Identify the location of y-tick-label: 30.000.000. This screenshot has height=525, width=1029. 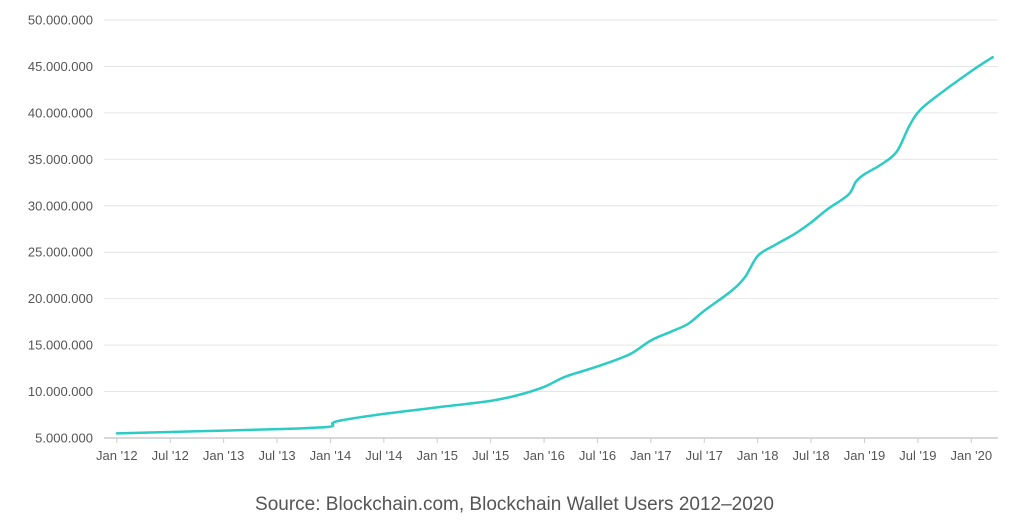
(60, 205).